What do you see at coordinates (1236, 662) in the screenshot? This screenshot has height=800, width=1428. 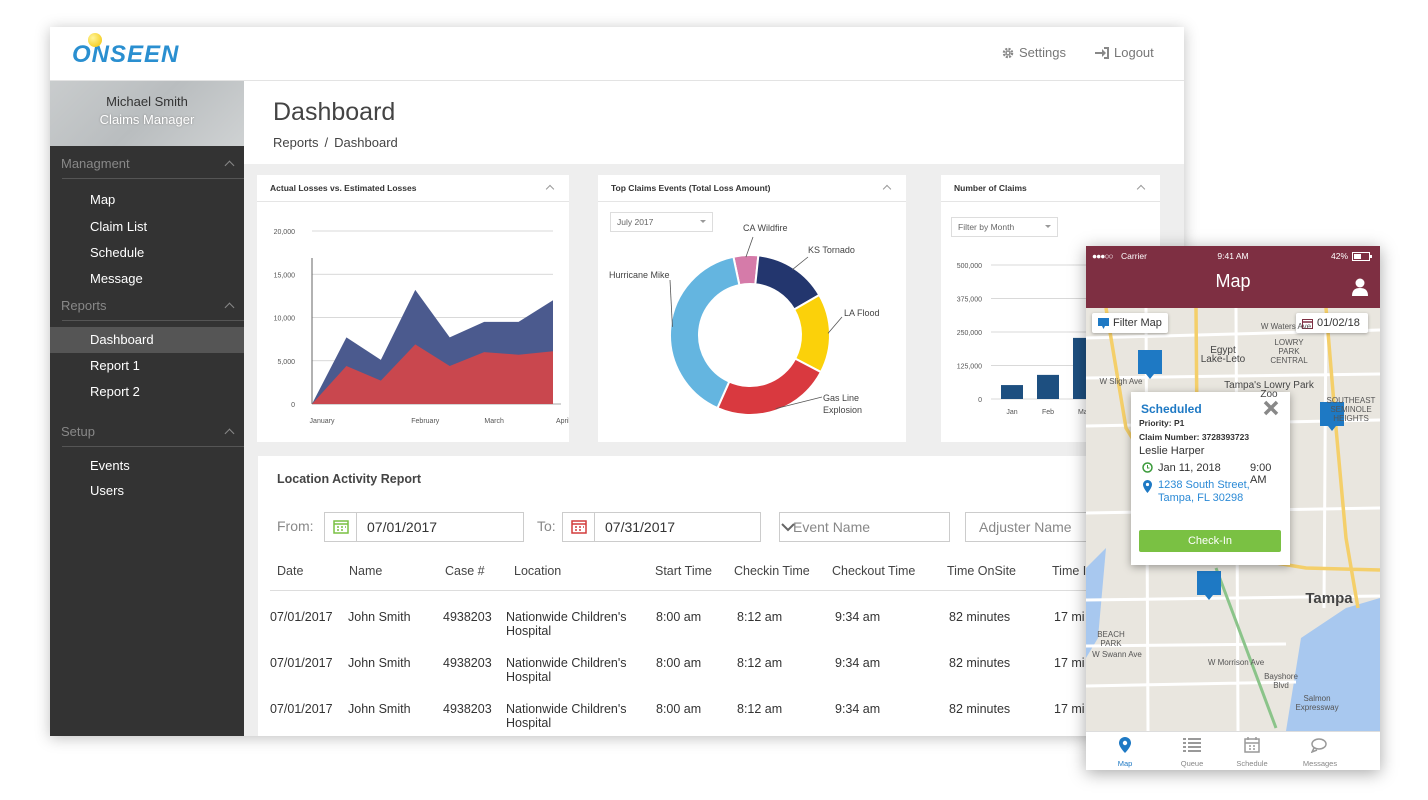 I see `map-label: W Morrison Ave` at bounding box center [1236, 662].